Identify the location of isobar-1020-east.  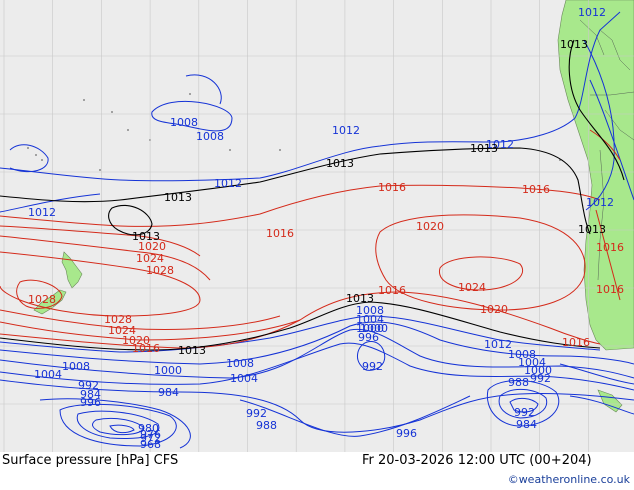
(480, 262).